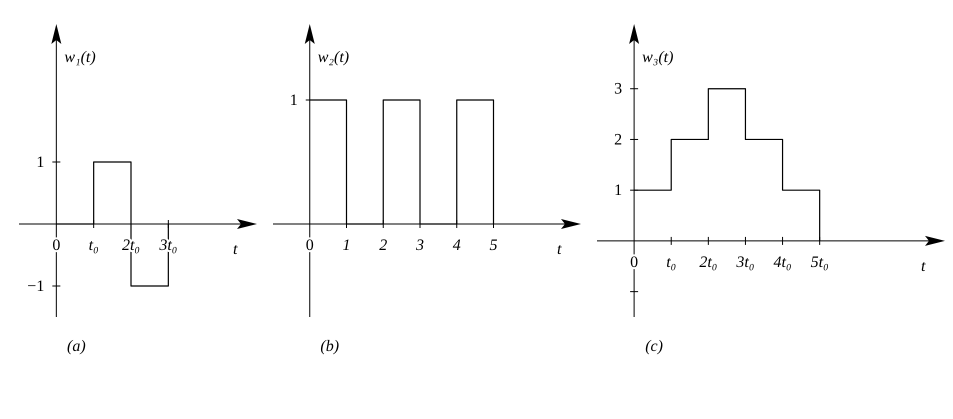 This screenshot has height=419, width=953. Describe the element at coordinates (744, 262) in the screenshot. I see `x-tick-label: 3t₀` at that location.